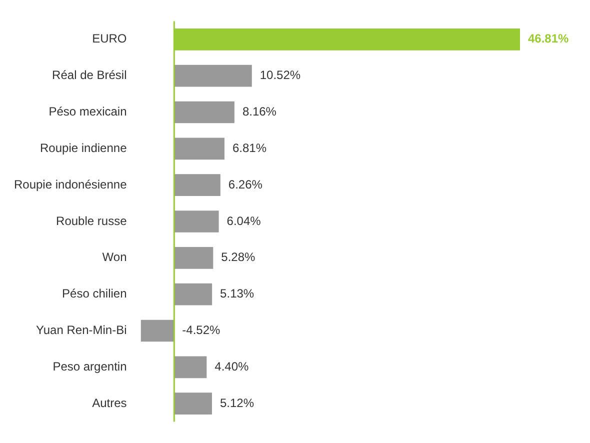  Describe the element at coordinates (81, 330) in the screenshot. I see `y-tick-label: Yuan Ren-Min-Bi` at that location.